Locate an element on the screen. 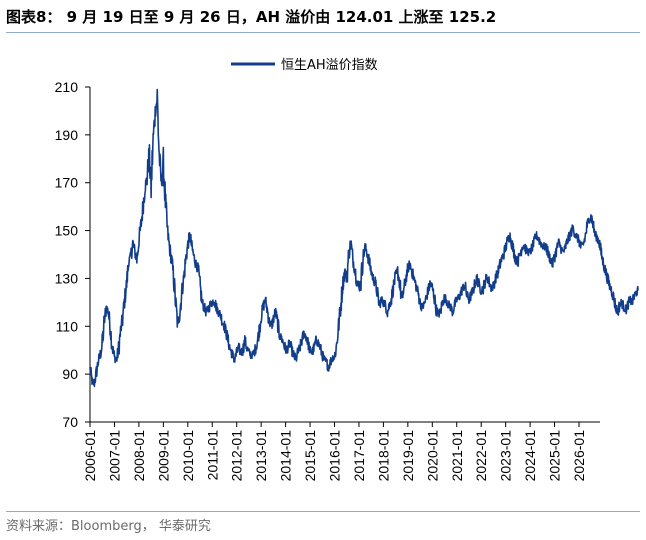 The image size is (646, 540). x-tick-label: 2015-01 is located at coordinates (310, 456).